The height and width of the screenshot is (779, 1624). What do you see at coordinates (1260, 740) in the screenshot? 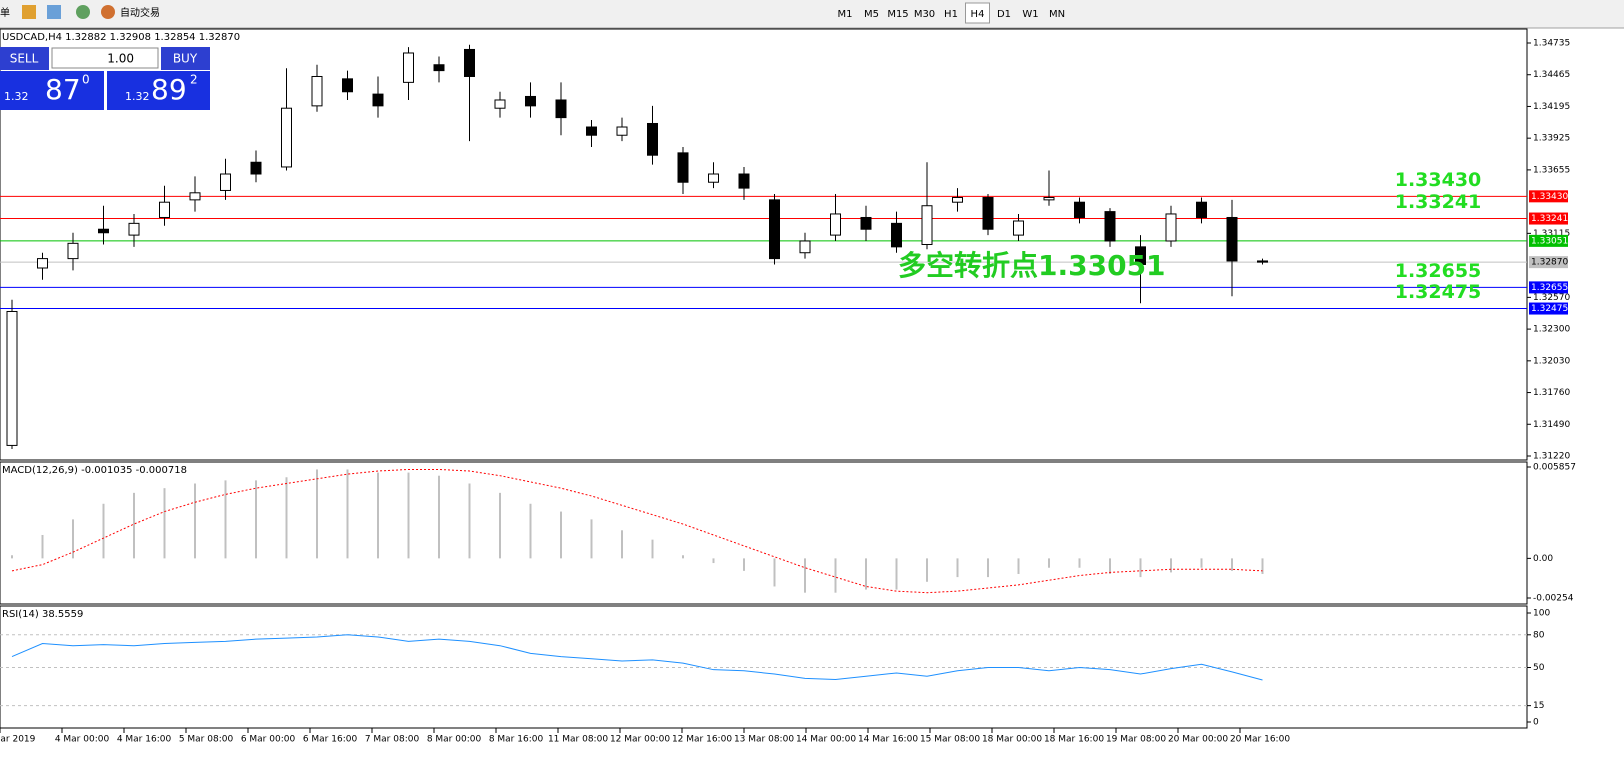
I see `x-tick-label: 20 Mar 16:00` at bounding box center [1260, 740].